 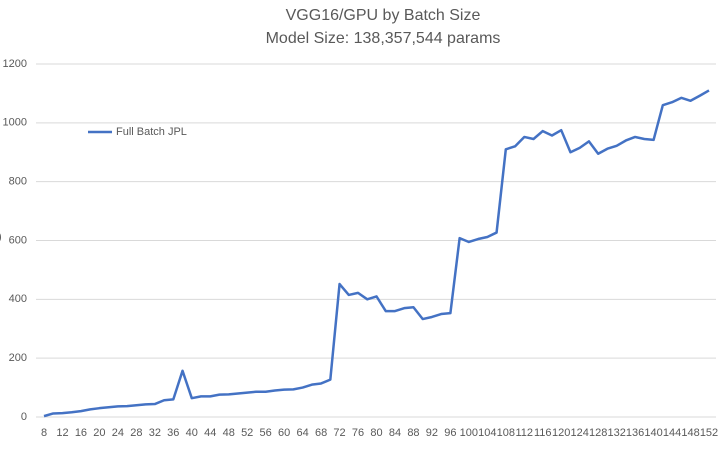 What do you see at coordinates (18, 240) in the screenshot?
I see `y-tick-label: 600` at bounding box center [18, 240].